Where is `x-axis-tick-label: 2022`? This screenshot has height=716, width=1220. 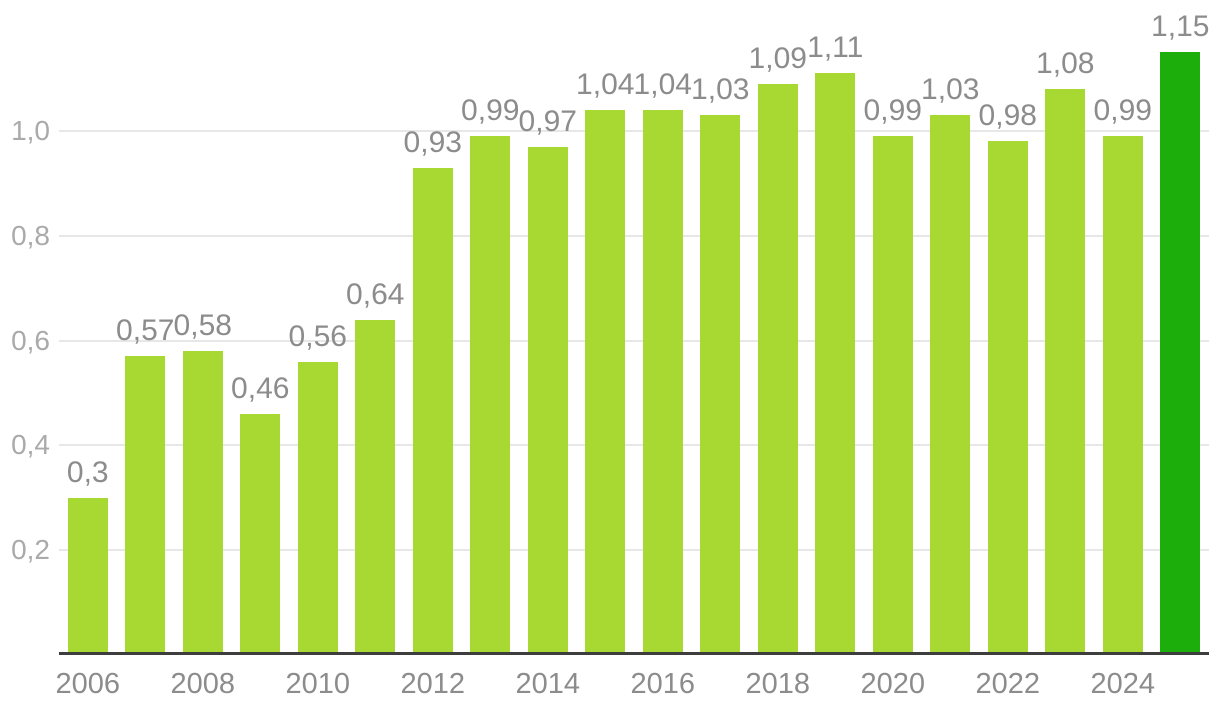 x-axis-tick-label: 2022 is located at coordinates (1008, 684).